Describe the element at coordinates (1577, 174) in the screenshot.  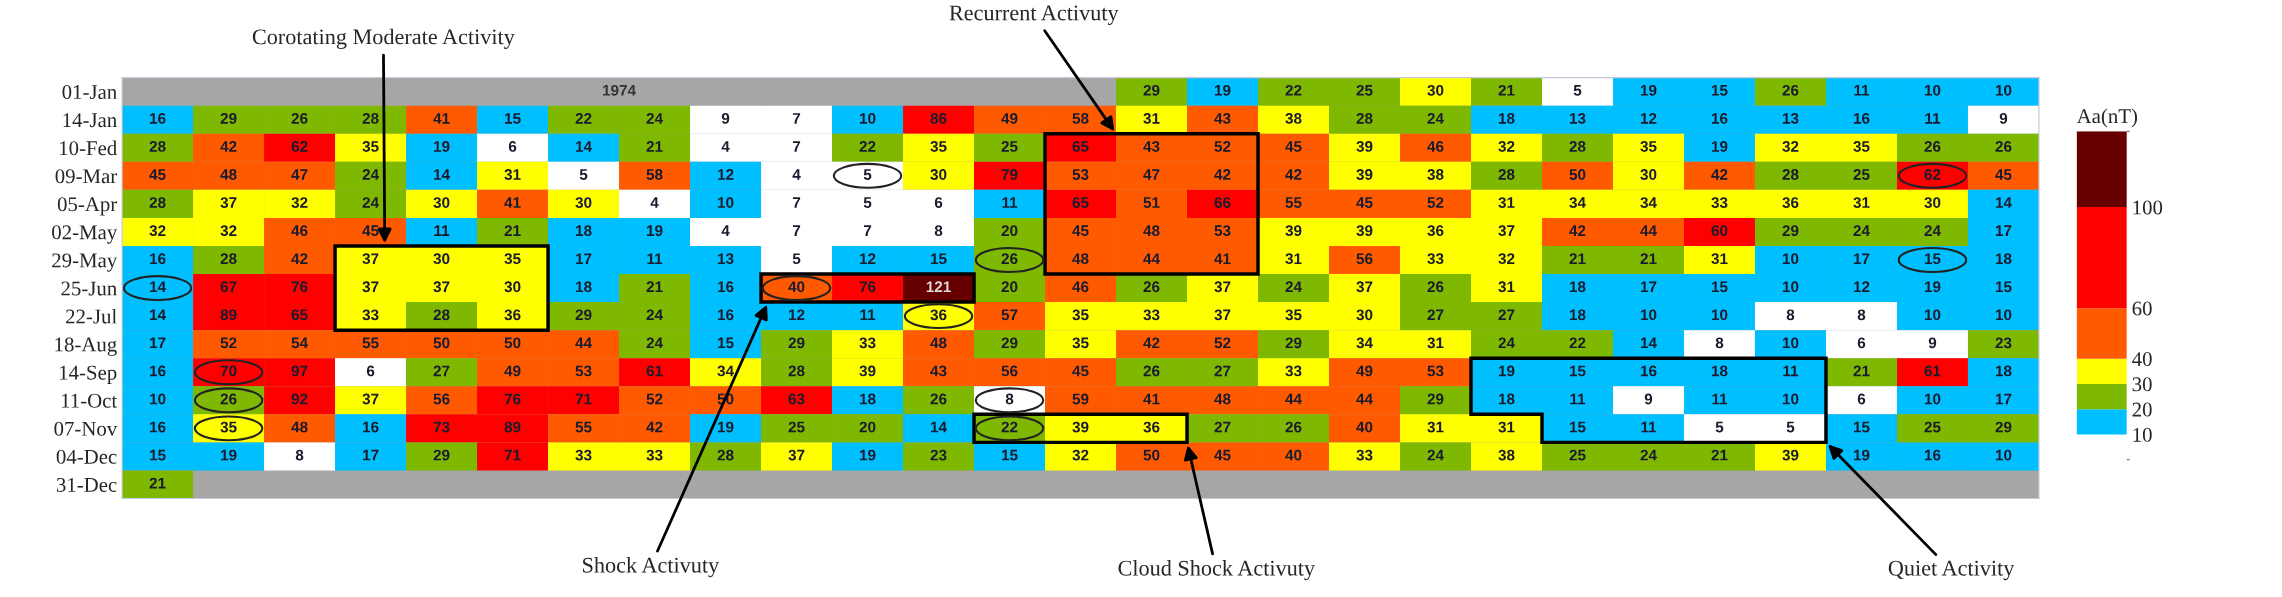
I see `data-label: 50` at that location.